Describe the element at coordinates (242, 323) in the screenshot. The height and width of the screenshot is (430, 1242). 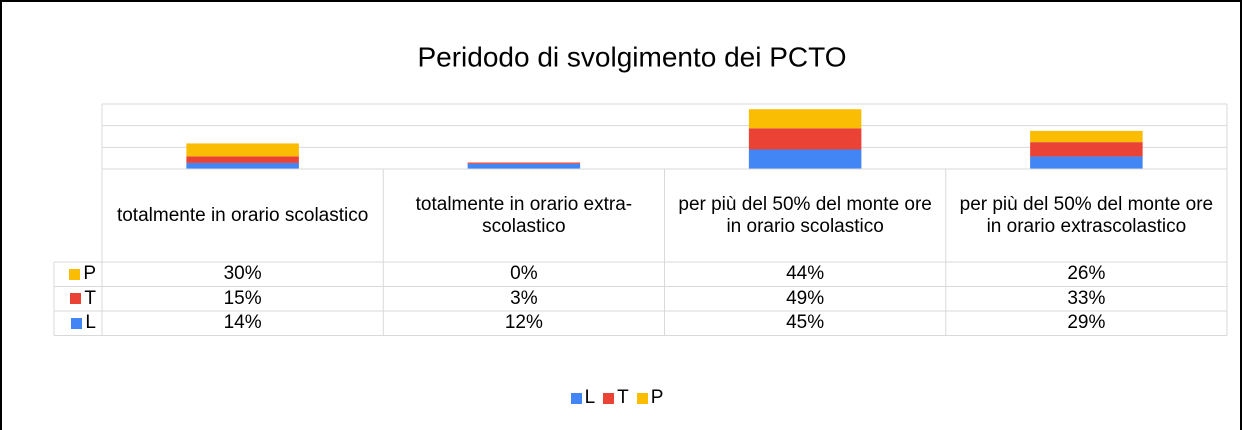
I see `table-value: 14%` at that location.